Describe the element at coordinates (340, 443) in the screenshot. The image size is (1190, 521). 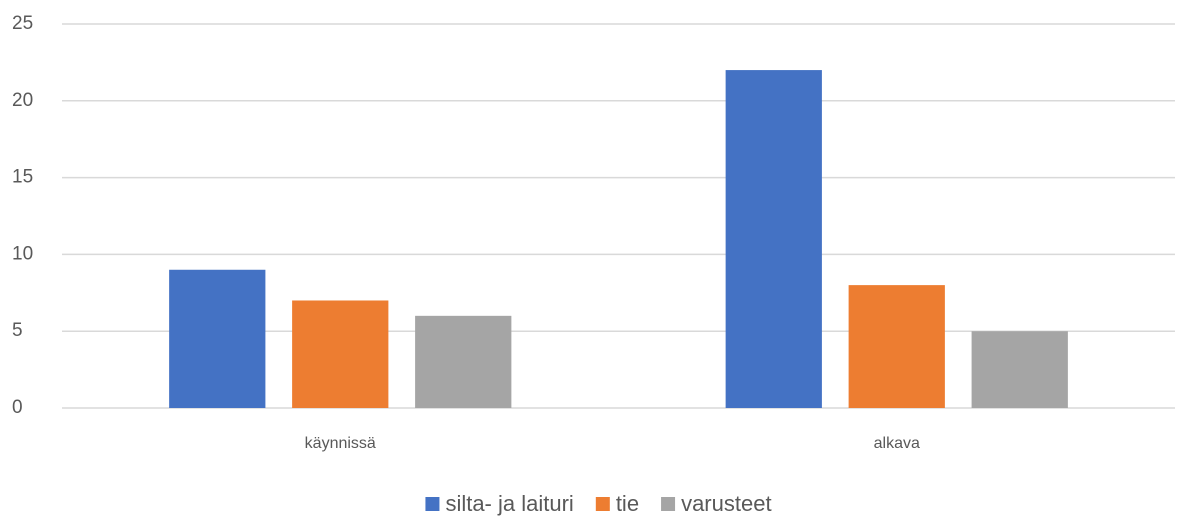
I see `x-tick-label: käynnissä` at that location.